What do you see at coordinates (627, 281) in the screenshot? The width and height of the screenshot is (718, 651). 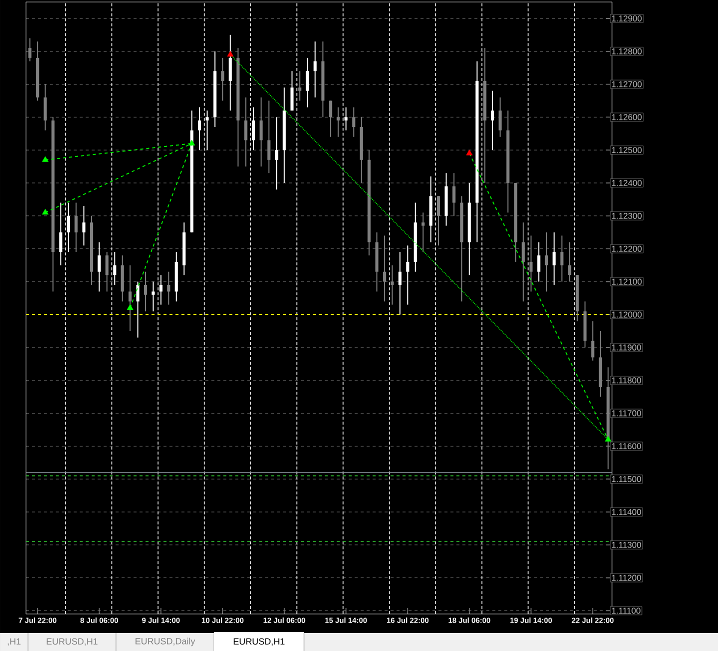 I see `y-tick-label: 1.12100` at bounding box center [627, 281].